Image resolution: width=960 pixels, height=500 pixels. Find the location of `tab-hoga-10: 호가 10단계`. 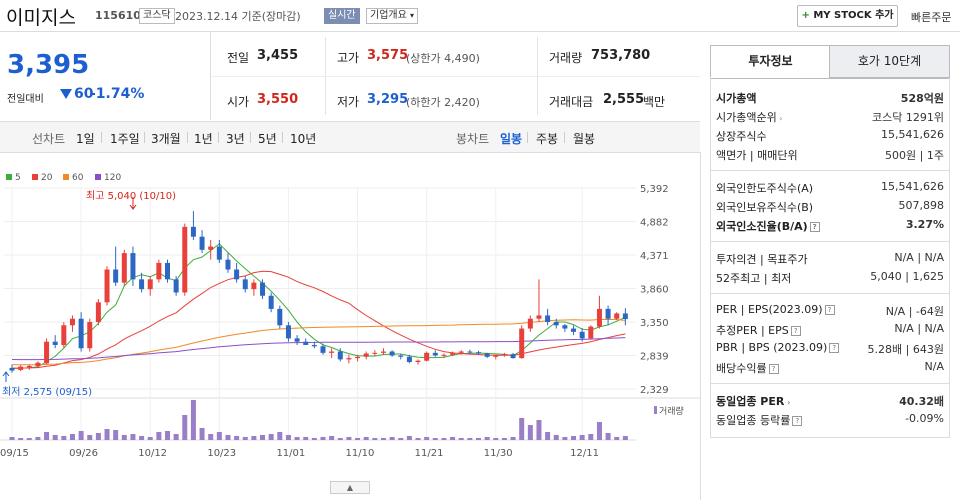

tab-hoga-10: 호가 10단계 is located at coordinates (889, 61).